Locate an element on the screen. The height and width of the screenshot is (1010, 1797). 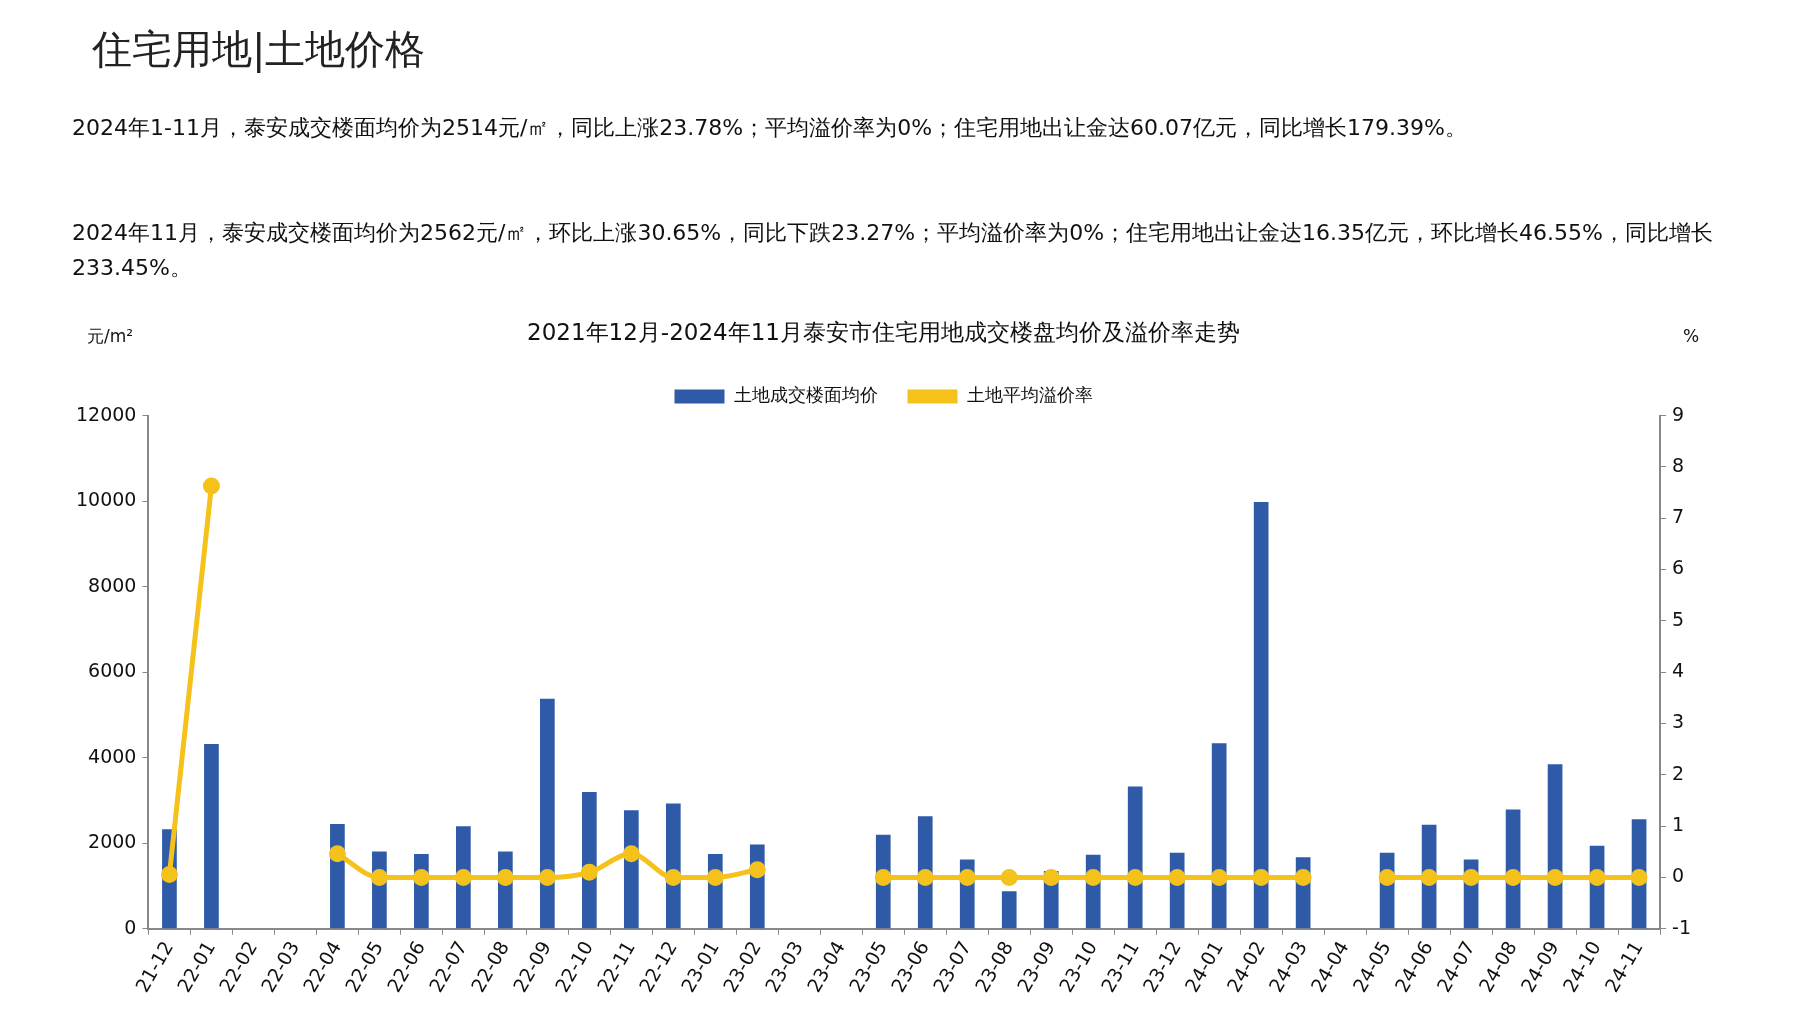
y-axis-title: 元/m² is located at coordinates (110, 336).